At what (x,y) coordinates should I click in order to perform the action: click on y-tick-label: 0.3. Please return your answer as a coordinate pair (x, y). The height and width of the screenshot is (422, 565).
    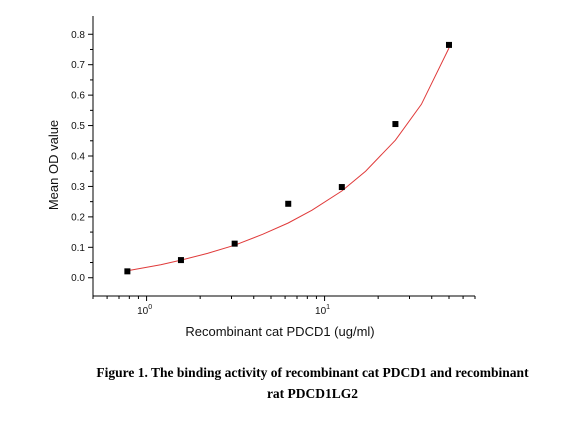
    Looking at the image, I should click on (78, 187).